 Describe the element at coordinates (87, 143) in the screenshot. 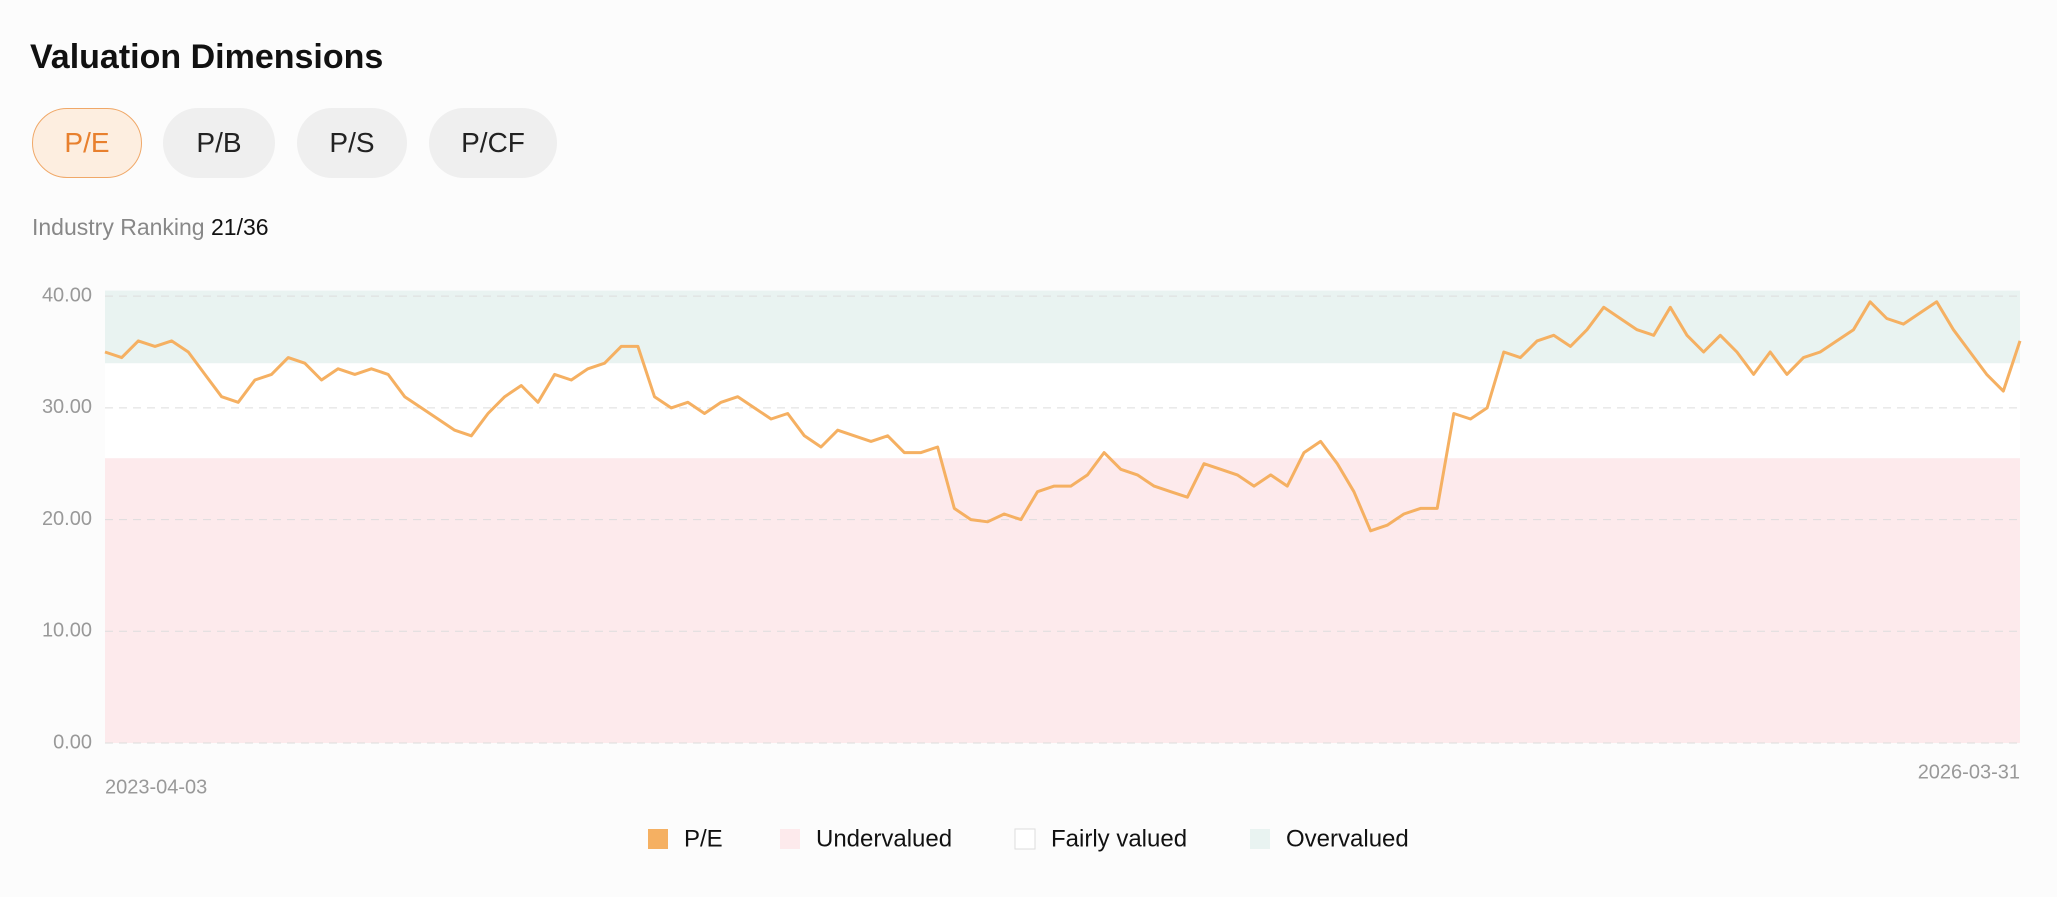

I see `tab: P/E` at that location.